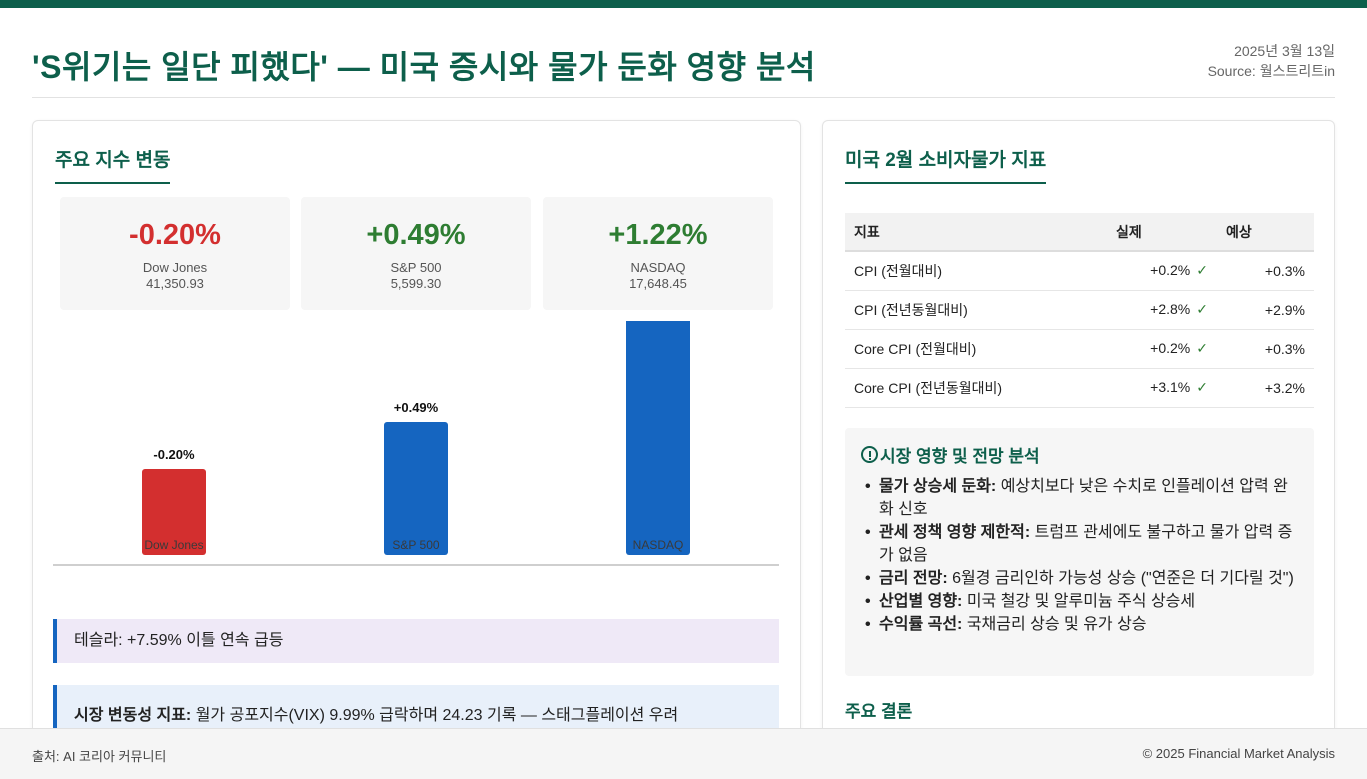 The width and height of the screenshot is (1367, 779). Describe the element at coordinates (913, 578) in the screenshot. I see `item-label: 금리 전망:` at that location.